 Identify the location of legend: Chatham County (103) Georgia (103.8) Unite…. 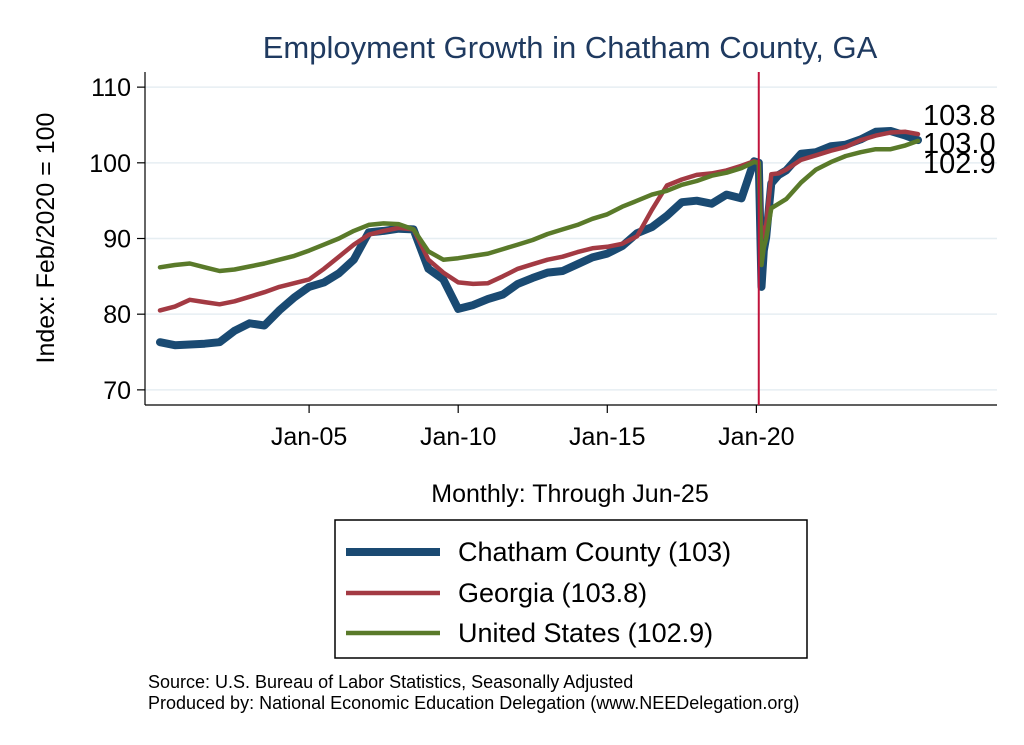
(571, 589).